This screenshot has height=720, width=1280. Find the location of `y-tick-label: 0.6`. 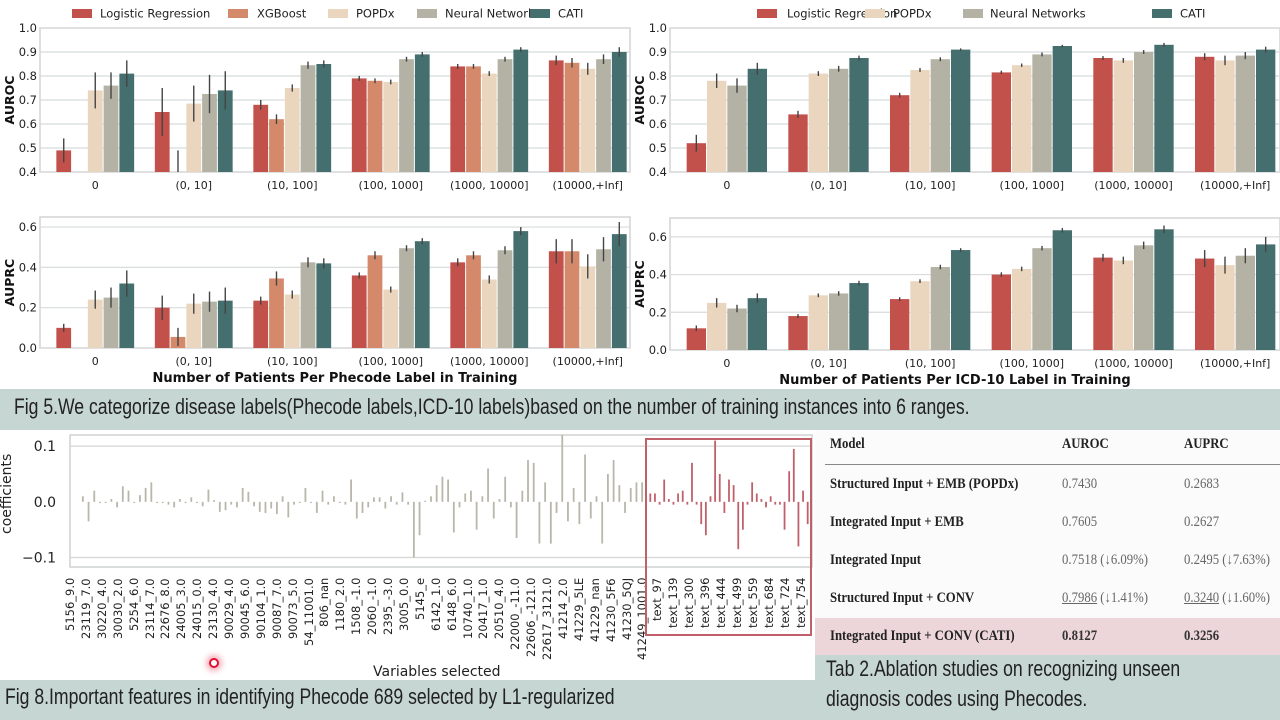

y-tick-label: 0.6 is located at coordinates (658, 124).